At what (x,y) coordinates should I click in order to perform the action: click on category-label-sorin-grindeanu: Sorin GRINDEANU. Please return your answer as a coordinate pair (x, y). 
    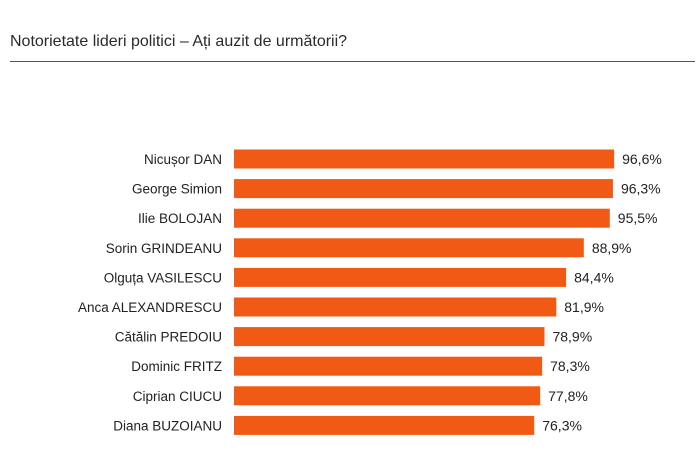
    Looking at the image, I should click on (164, 248).